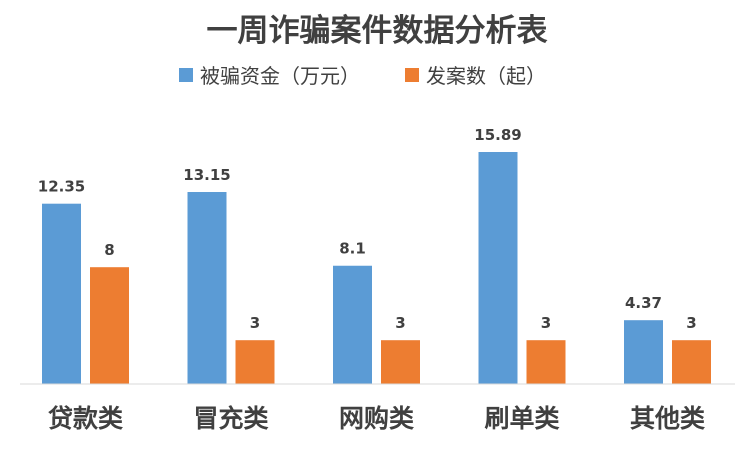 Image resolution: width=755 pixels, height=451 pixels. I want to click on legend-label-cases: 发案数（起）, so click(486, 76).